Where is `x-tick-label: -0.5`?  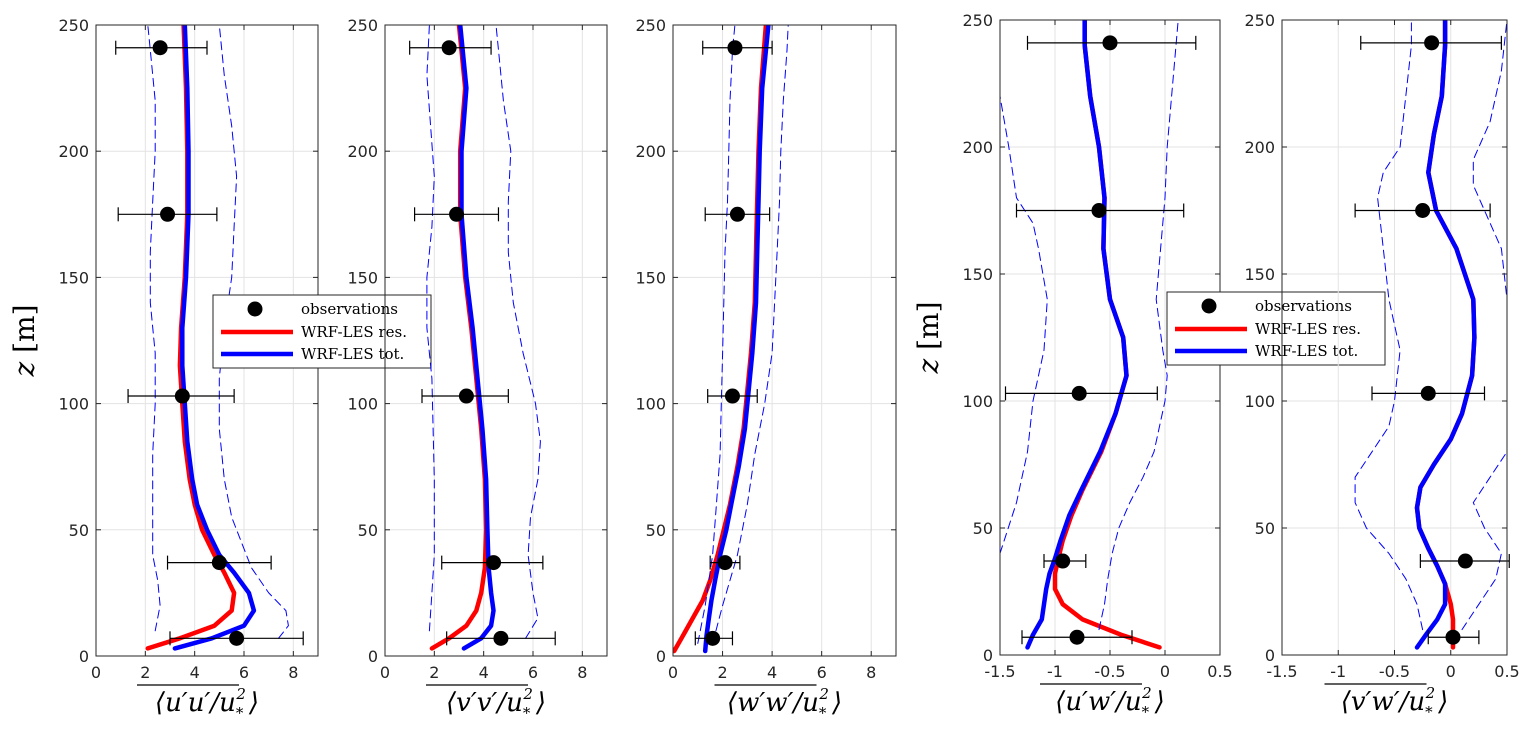
x-tick-label: -0.5 is located at coordinates (1394, 671).